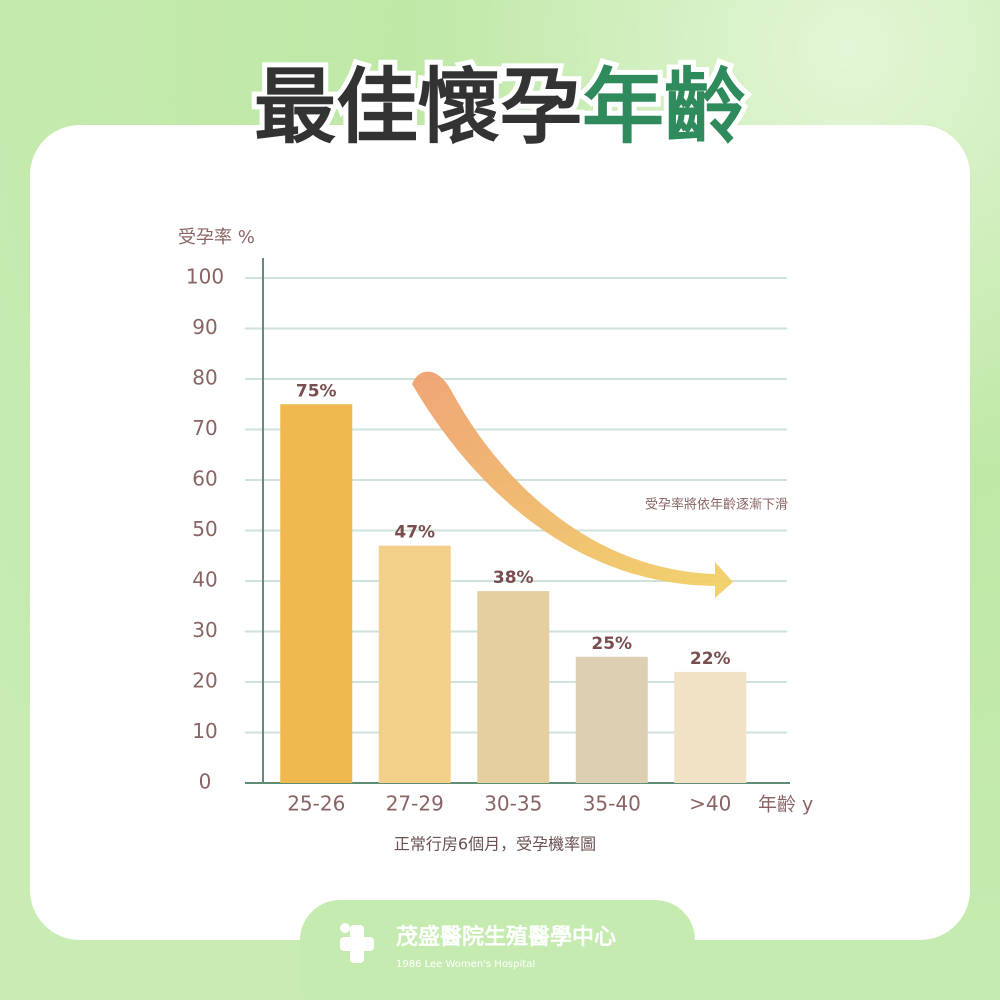  I want to click on x-axis-label: 年齡 y, so click(785, 805).